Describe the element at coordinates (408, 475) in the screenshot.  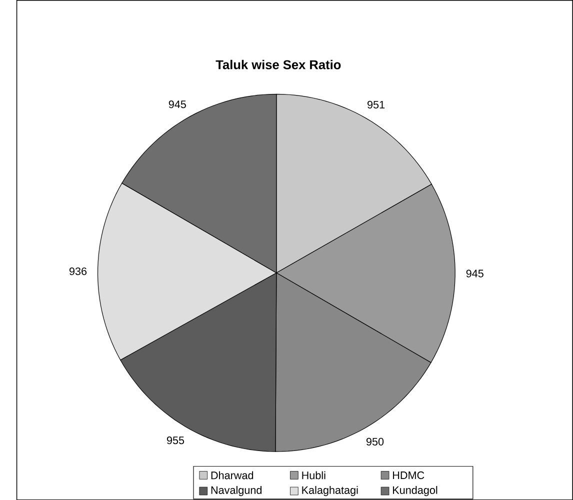
I see `legend-label: HDMC` at that location.